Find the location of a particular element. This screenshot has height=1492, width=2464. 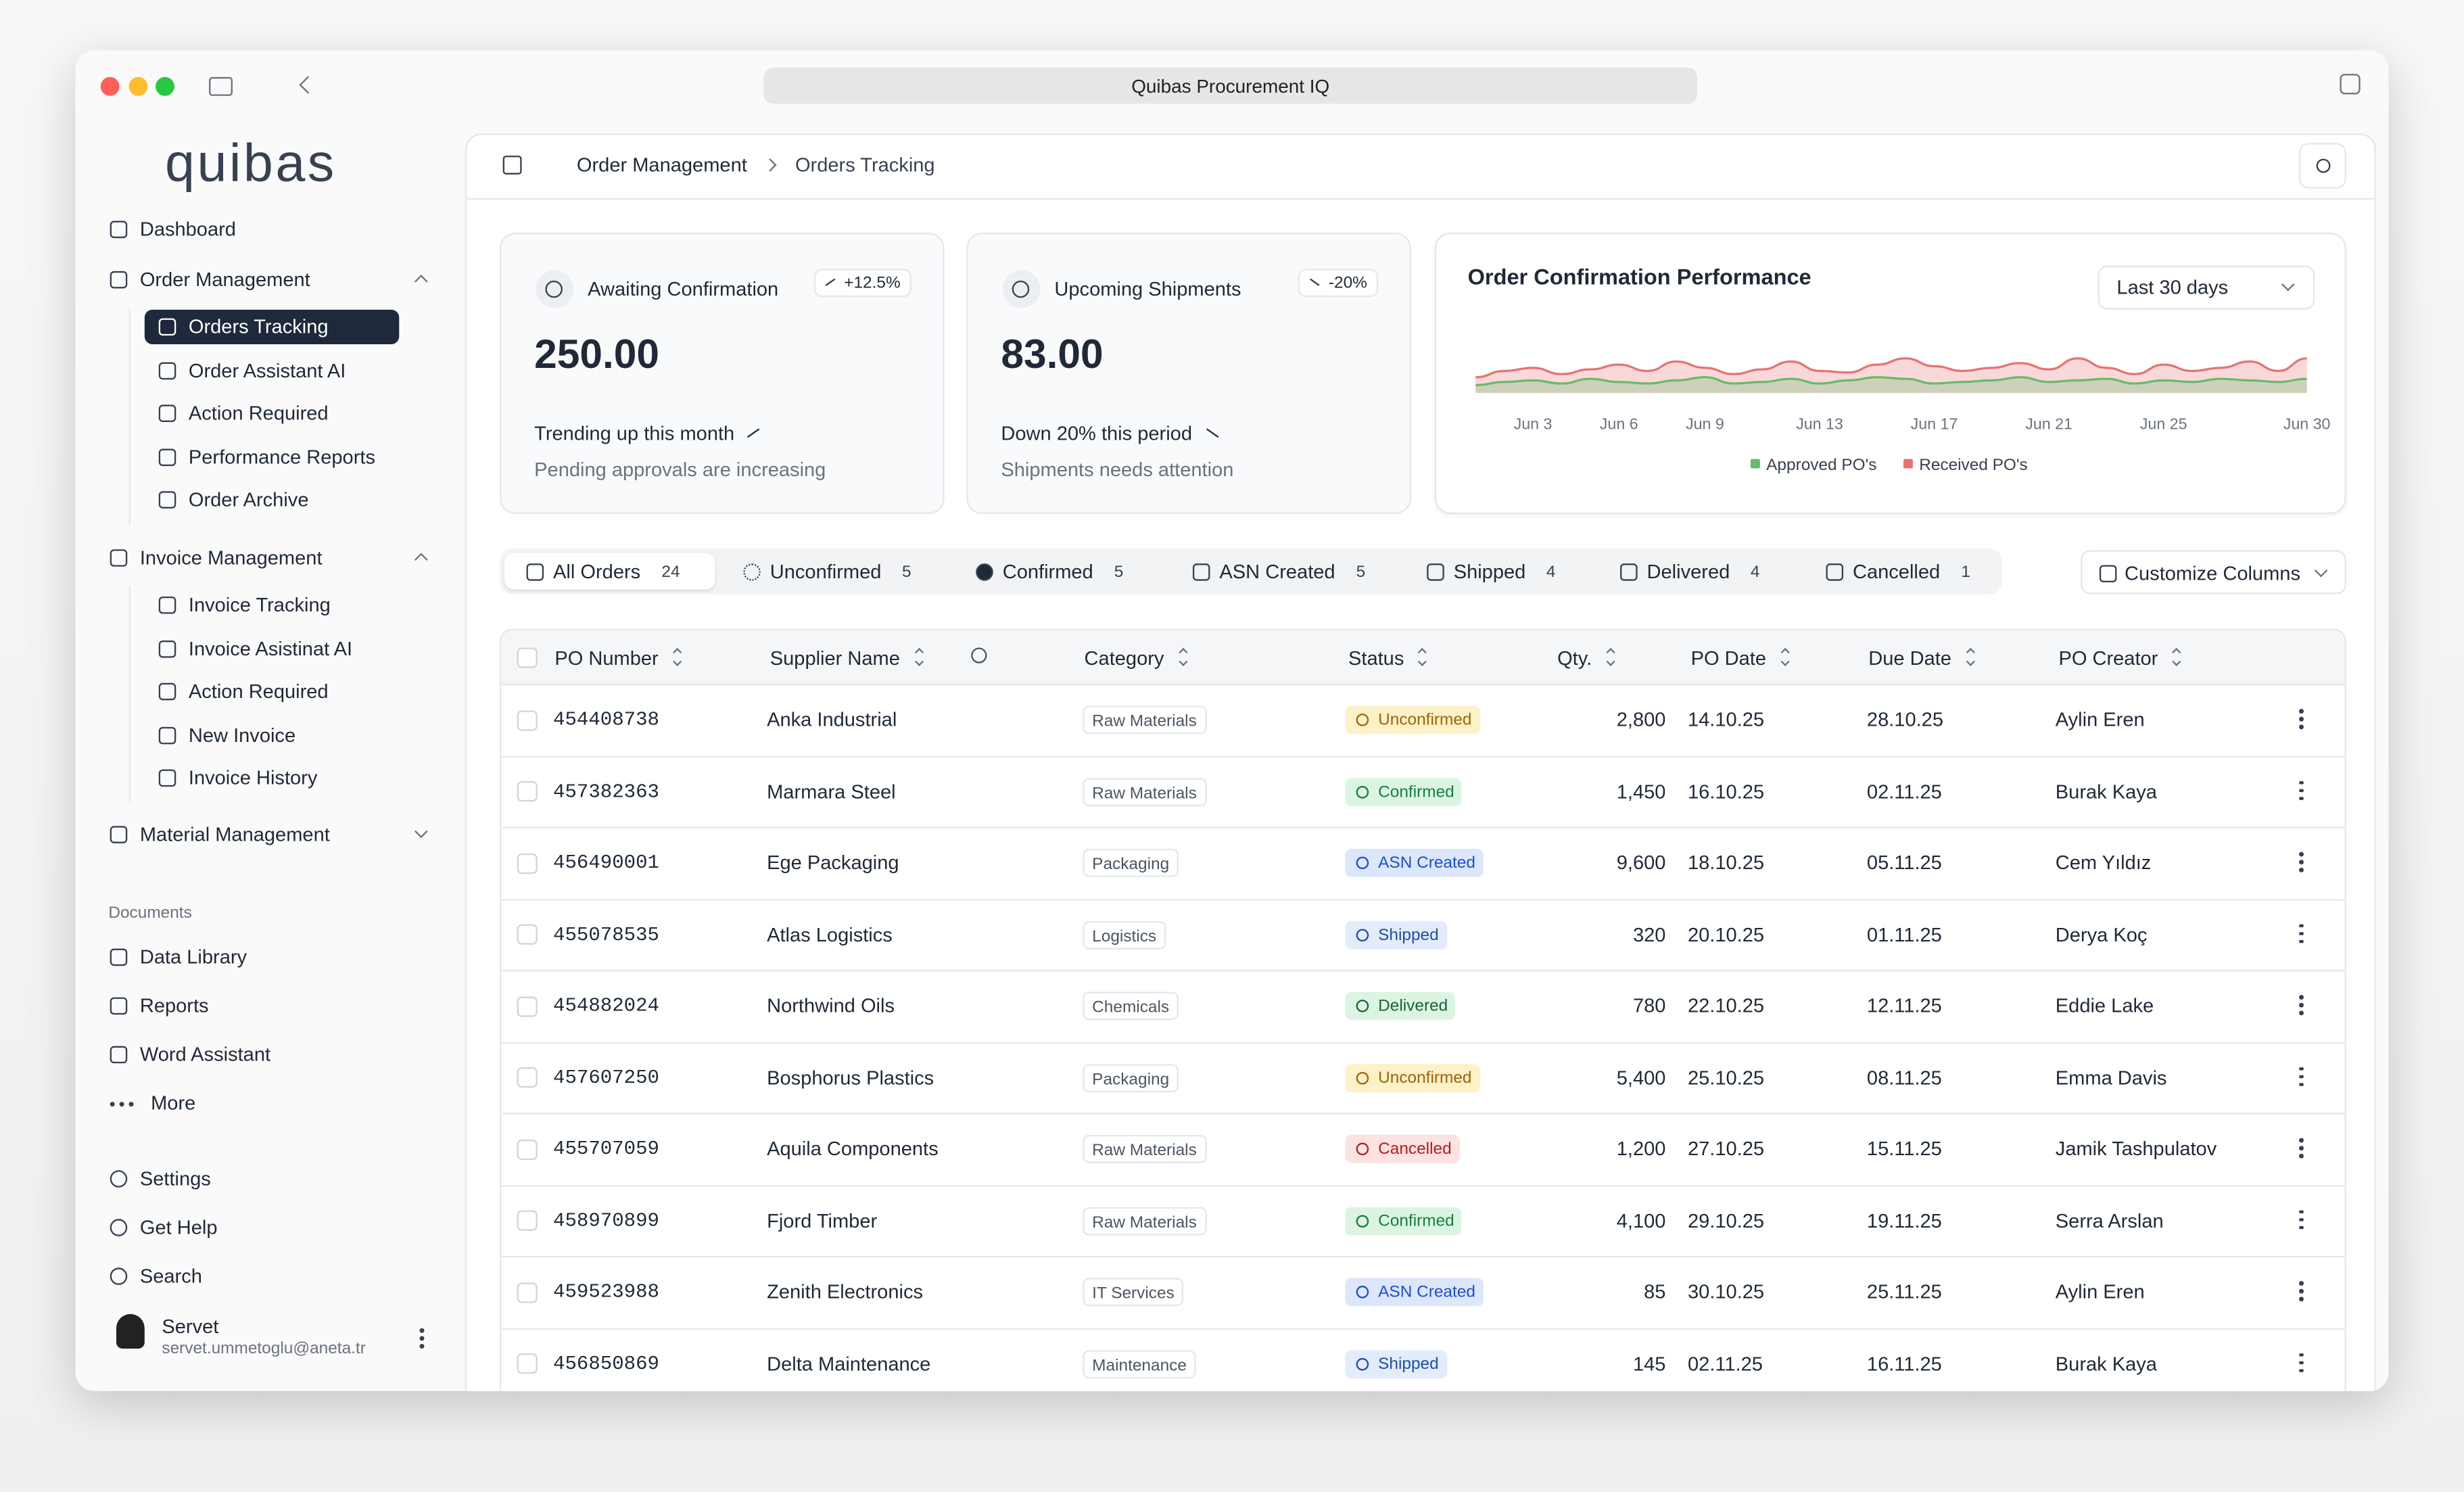

nav-item: Settings is located at coordinates (270, 1178).